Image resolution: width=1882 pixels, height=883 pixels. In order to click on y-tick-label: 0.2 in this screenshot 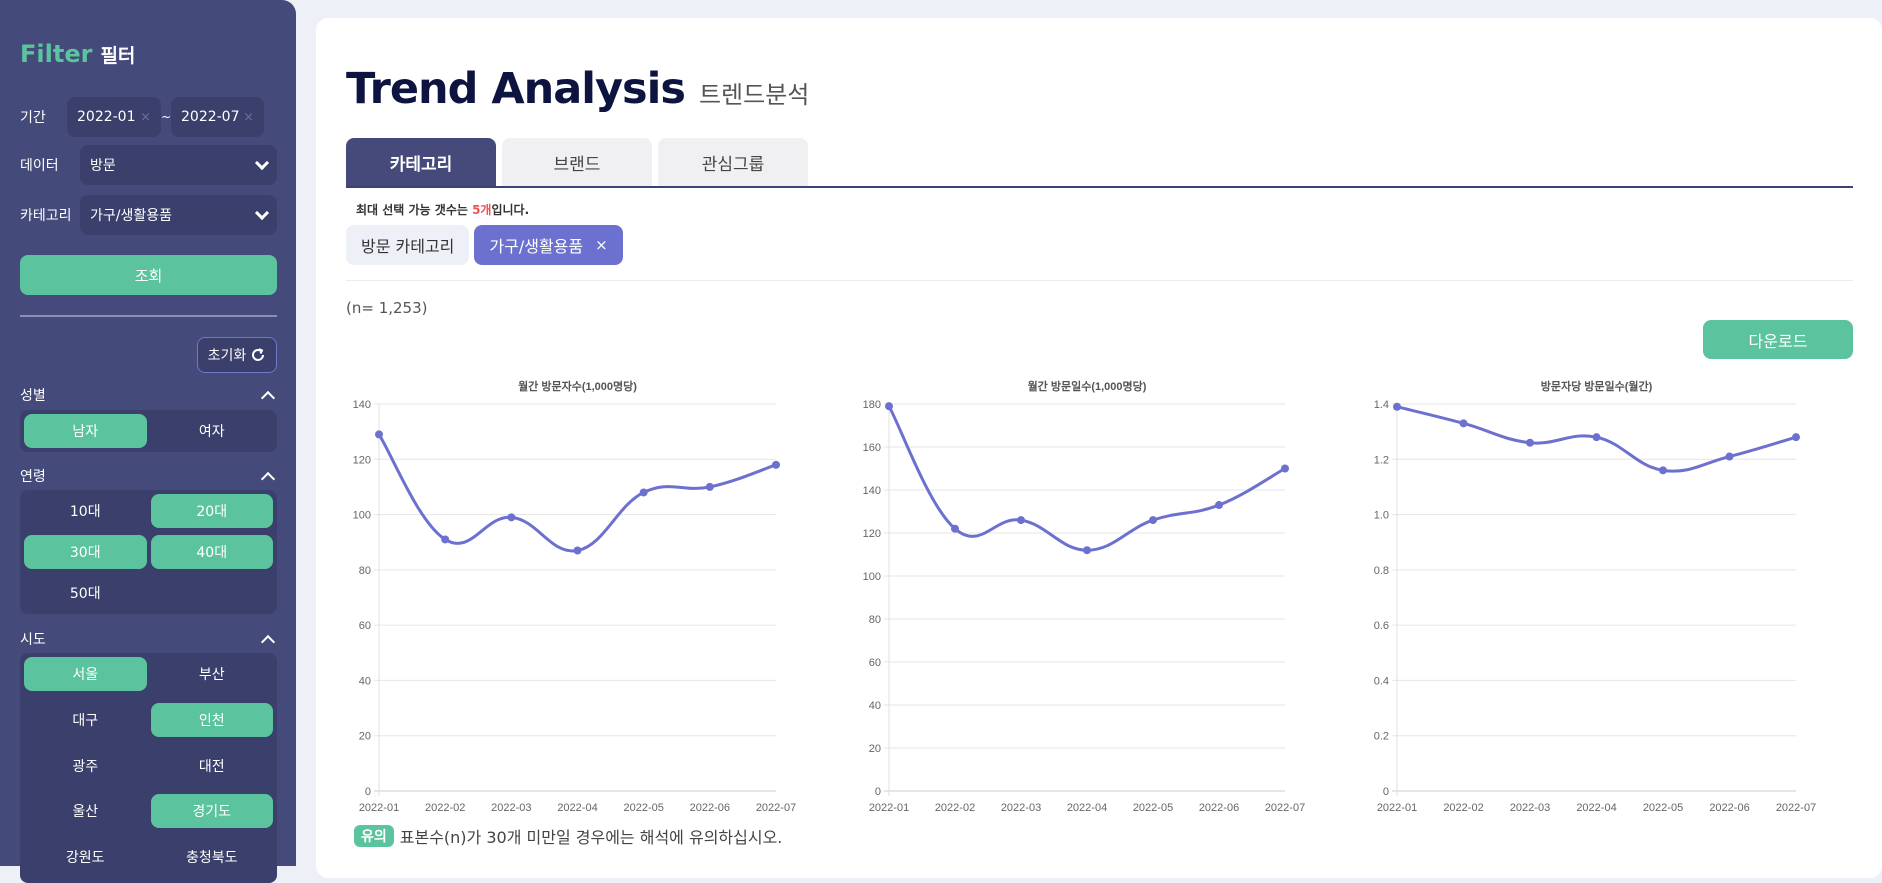, I will do `click(1381, 737)`.